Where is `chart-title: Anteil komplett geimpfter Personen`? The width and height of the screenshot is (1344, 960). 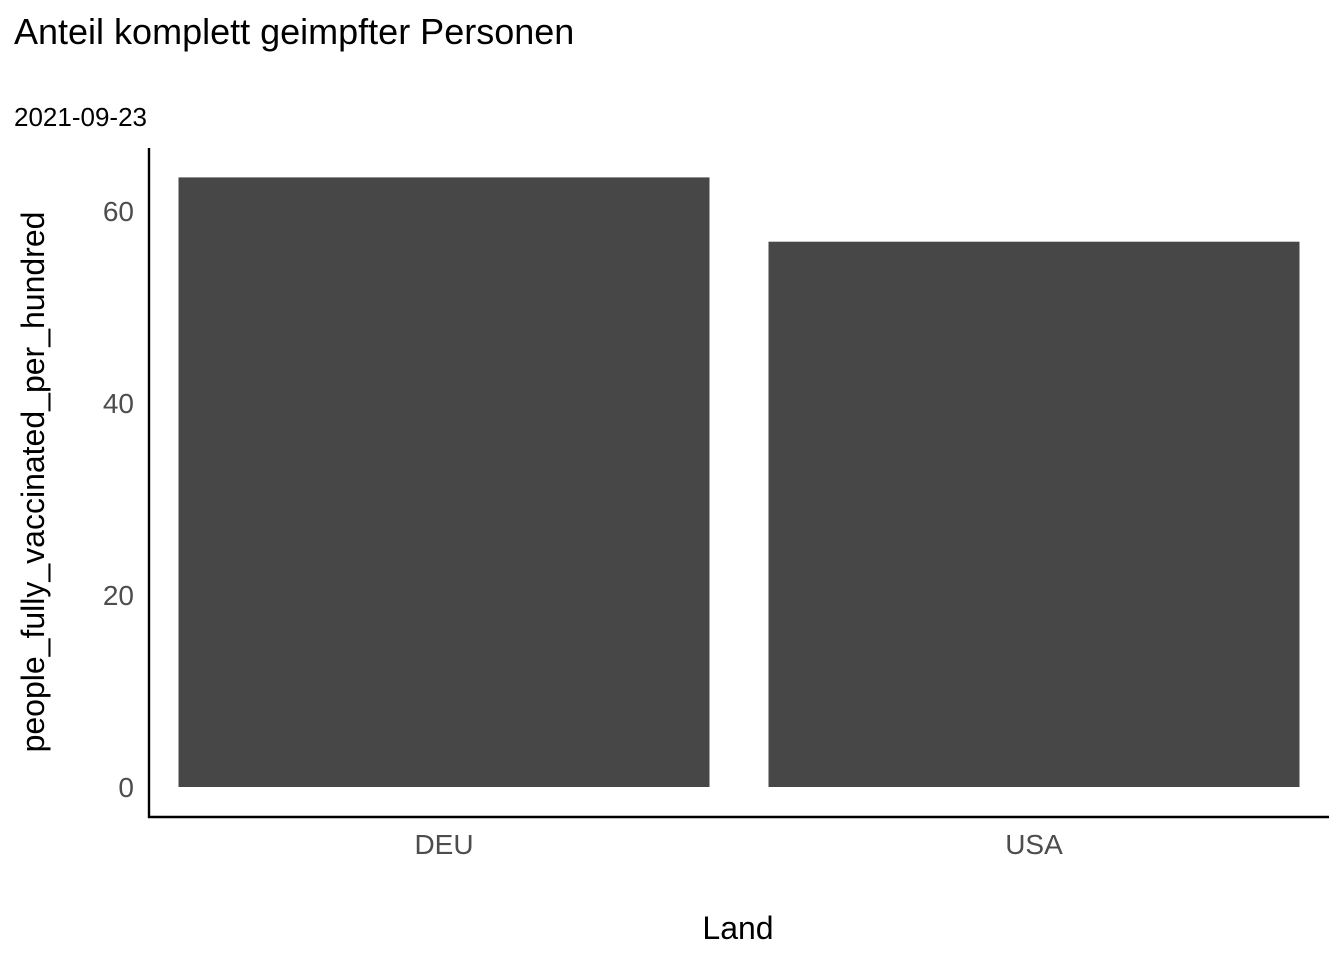
chart-title: Anteil komplett geimpfter Personen is located at coordinates (294, 31).